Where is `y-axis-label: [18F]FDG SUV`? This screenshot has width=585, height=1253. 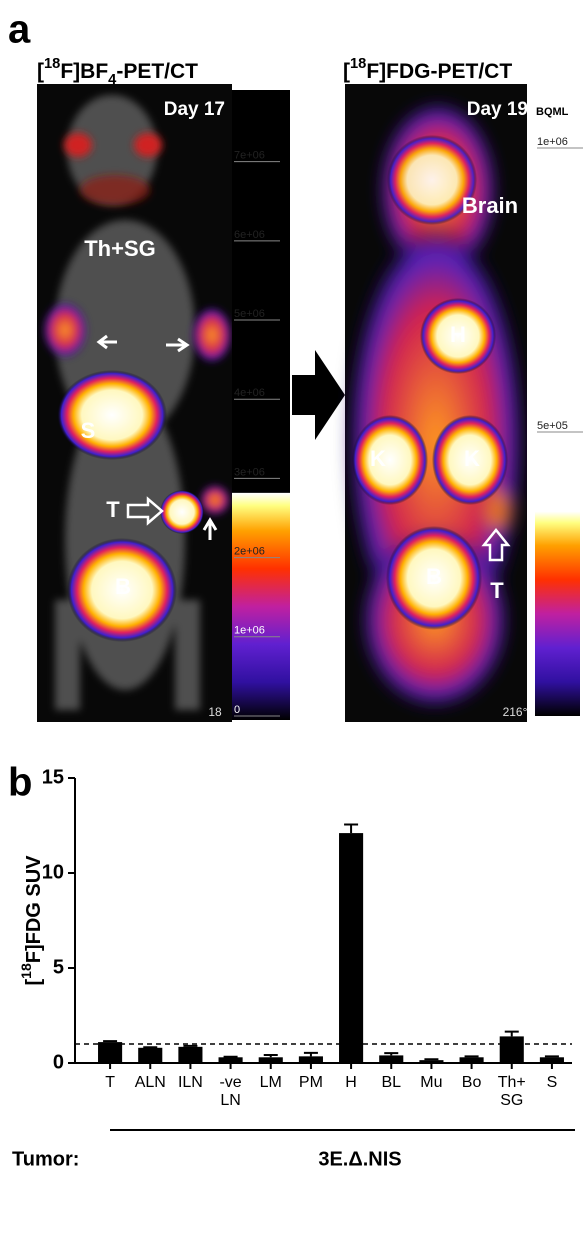
y-axis-label: [18F]FDG SUV is located at coordinates (32, 920).